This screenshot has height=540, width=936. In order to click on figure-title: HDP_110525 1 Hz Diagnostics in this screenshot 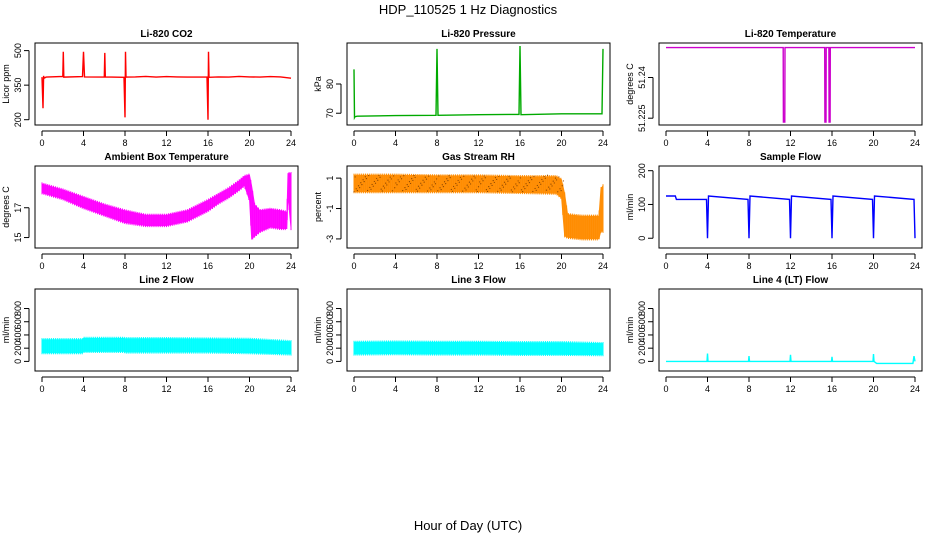, I will do `click(468, 9)`.